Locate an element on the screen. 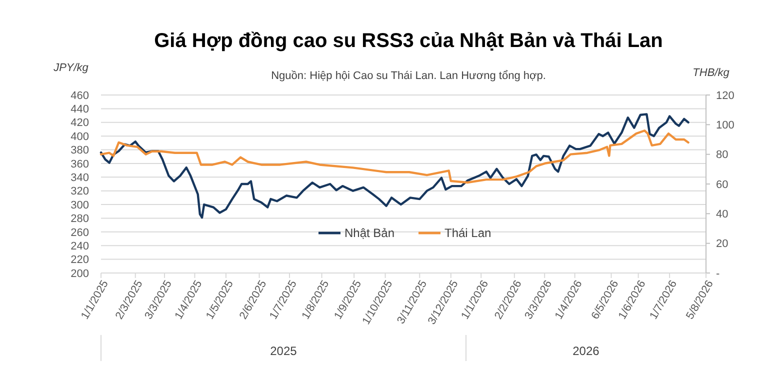  y2-tick-label: 60 is located at coordinates (722, 184).